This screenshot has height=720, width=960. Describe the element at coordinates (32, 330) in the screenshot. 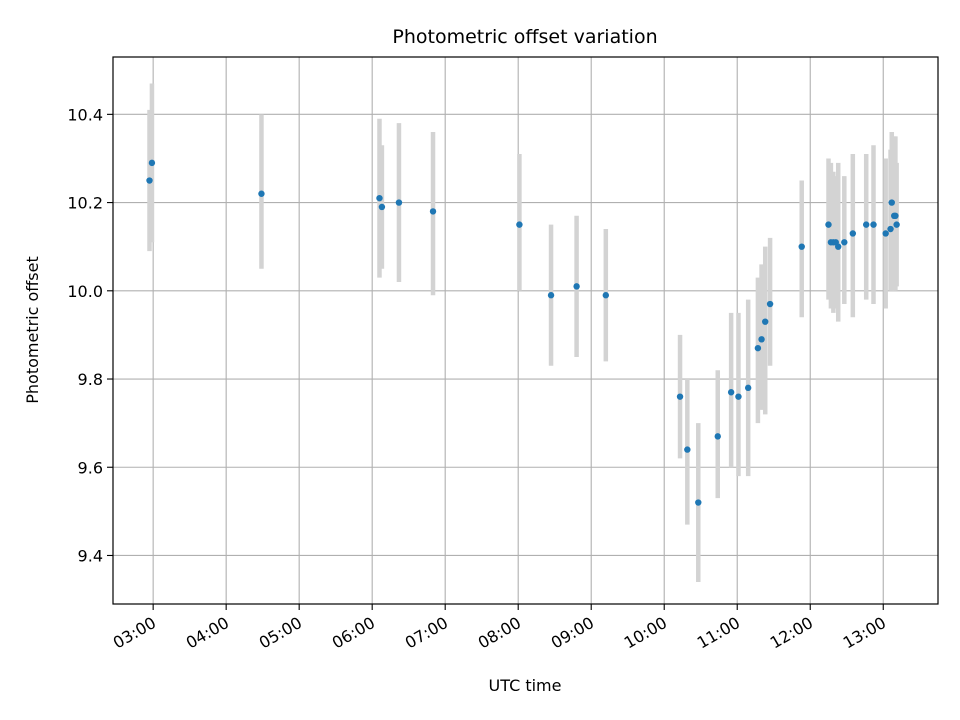

I see `y-axis-label: Photometric offset` at that location.